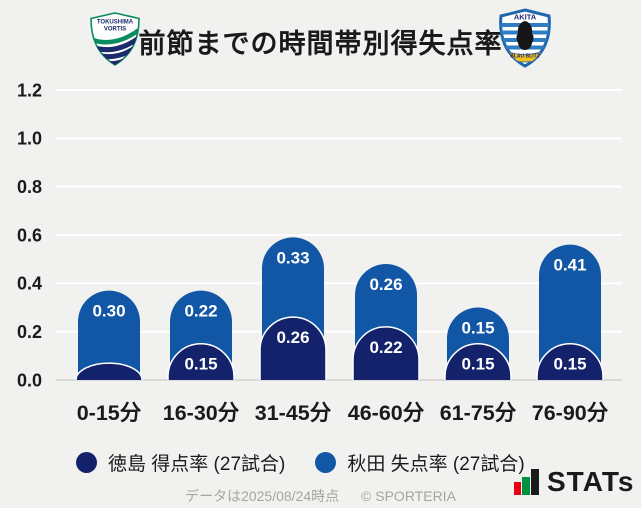 The height and width of the screenshot is (508, 641). I want to click on footer-note: データは2025/08/24時点 © SPORTERIA, so click(320, 496).